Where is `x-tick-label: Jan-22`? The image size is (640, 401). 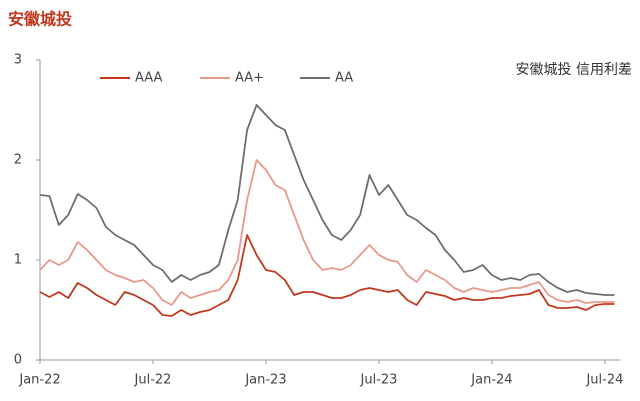
x-tick-label: Jan-22 is located at coordinates (39, 380).